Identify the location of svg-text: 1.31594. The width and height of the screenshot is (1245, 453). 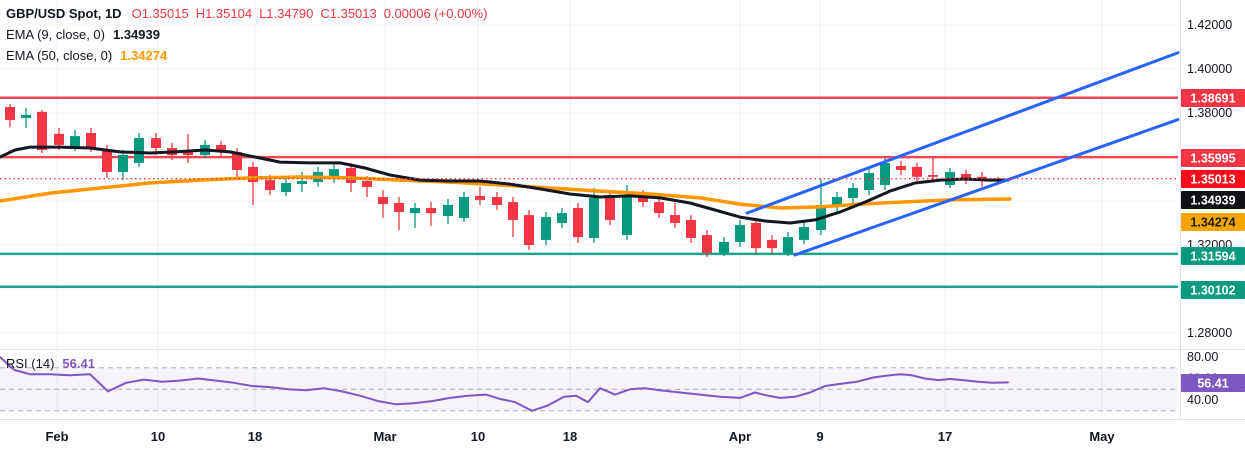
(1212, 257).